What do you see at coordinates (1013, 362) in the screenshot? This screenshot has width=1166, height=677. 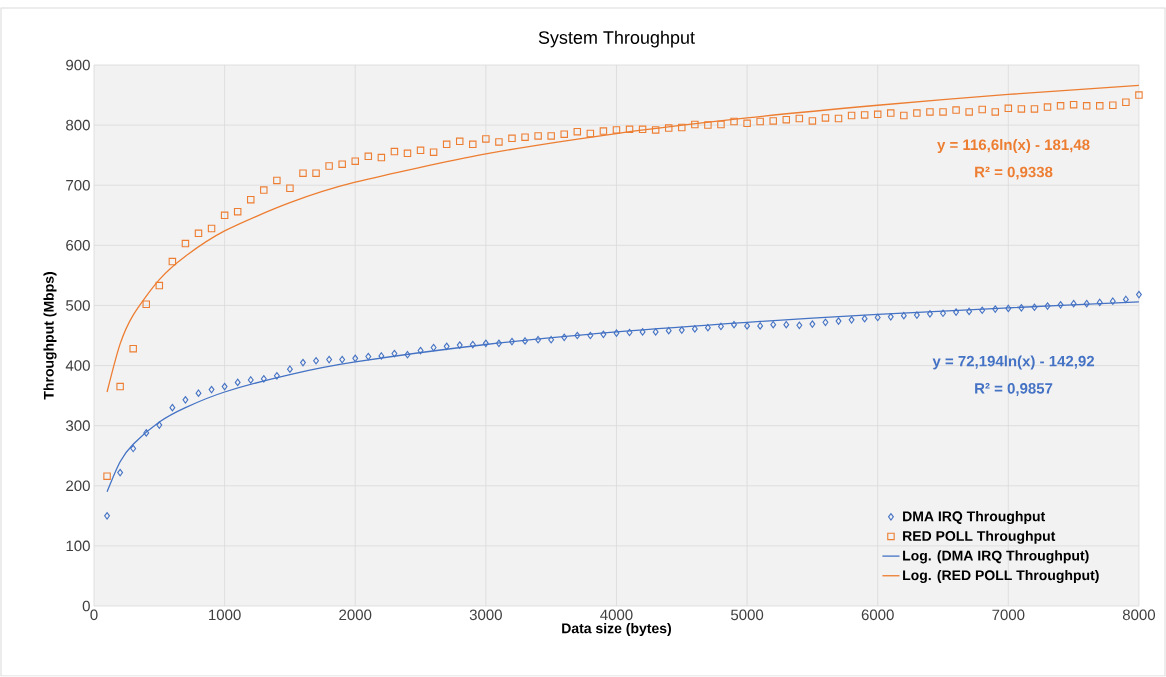 I see `annotation: y = 72,194ln(x) - 142,92` at bounding box center [1013, 362].